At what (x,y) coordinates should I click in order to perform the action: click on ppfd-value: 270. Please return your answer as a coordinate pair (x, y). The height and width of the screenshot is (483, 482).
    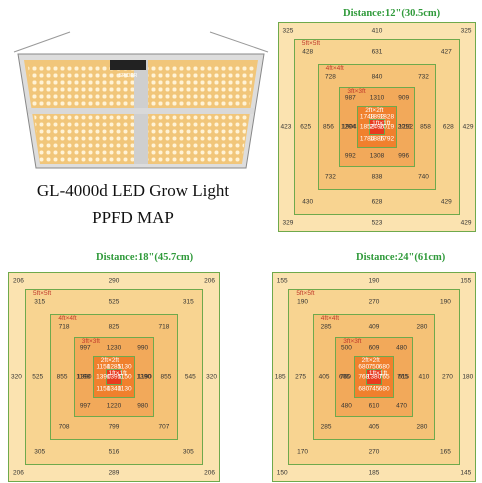
    Looking at the image, I should click on (374, 452).